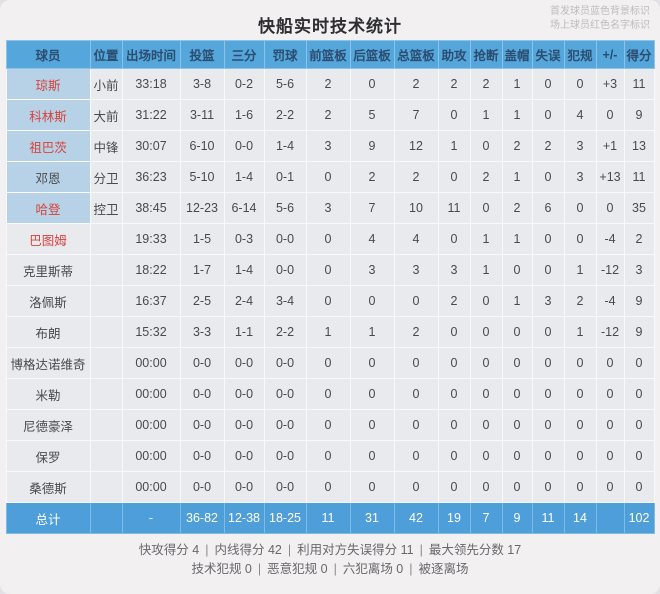 The image size is (660, 594). I want to click on stat-cell: 3-11, so click(202, 115).